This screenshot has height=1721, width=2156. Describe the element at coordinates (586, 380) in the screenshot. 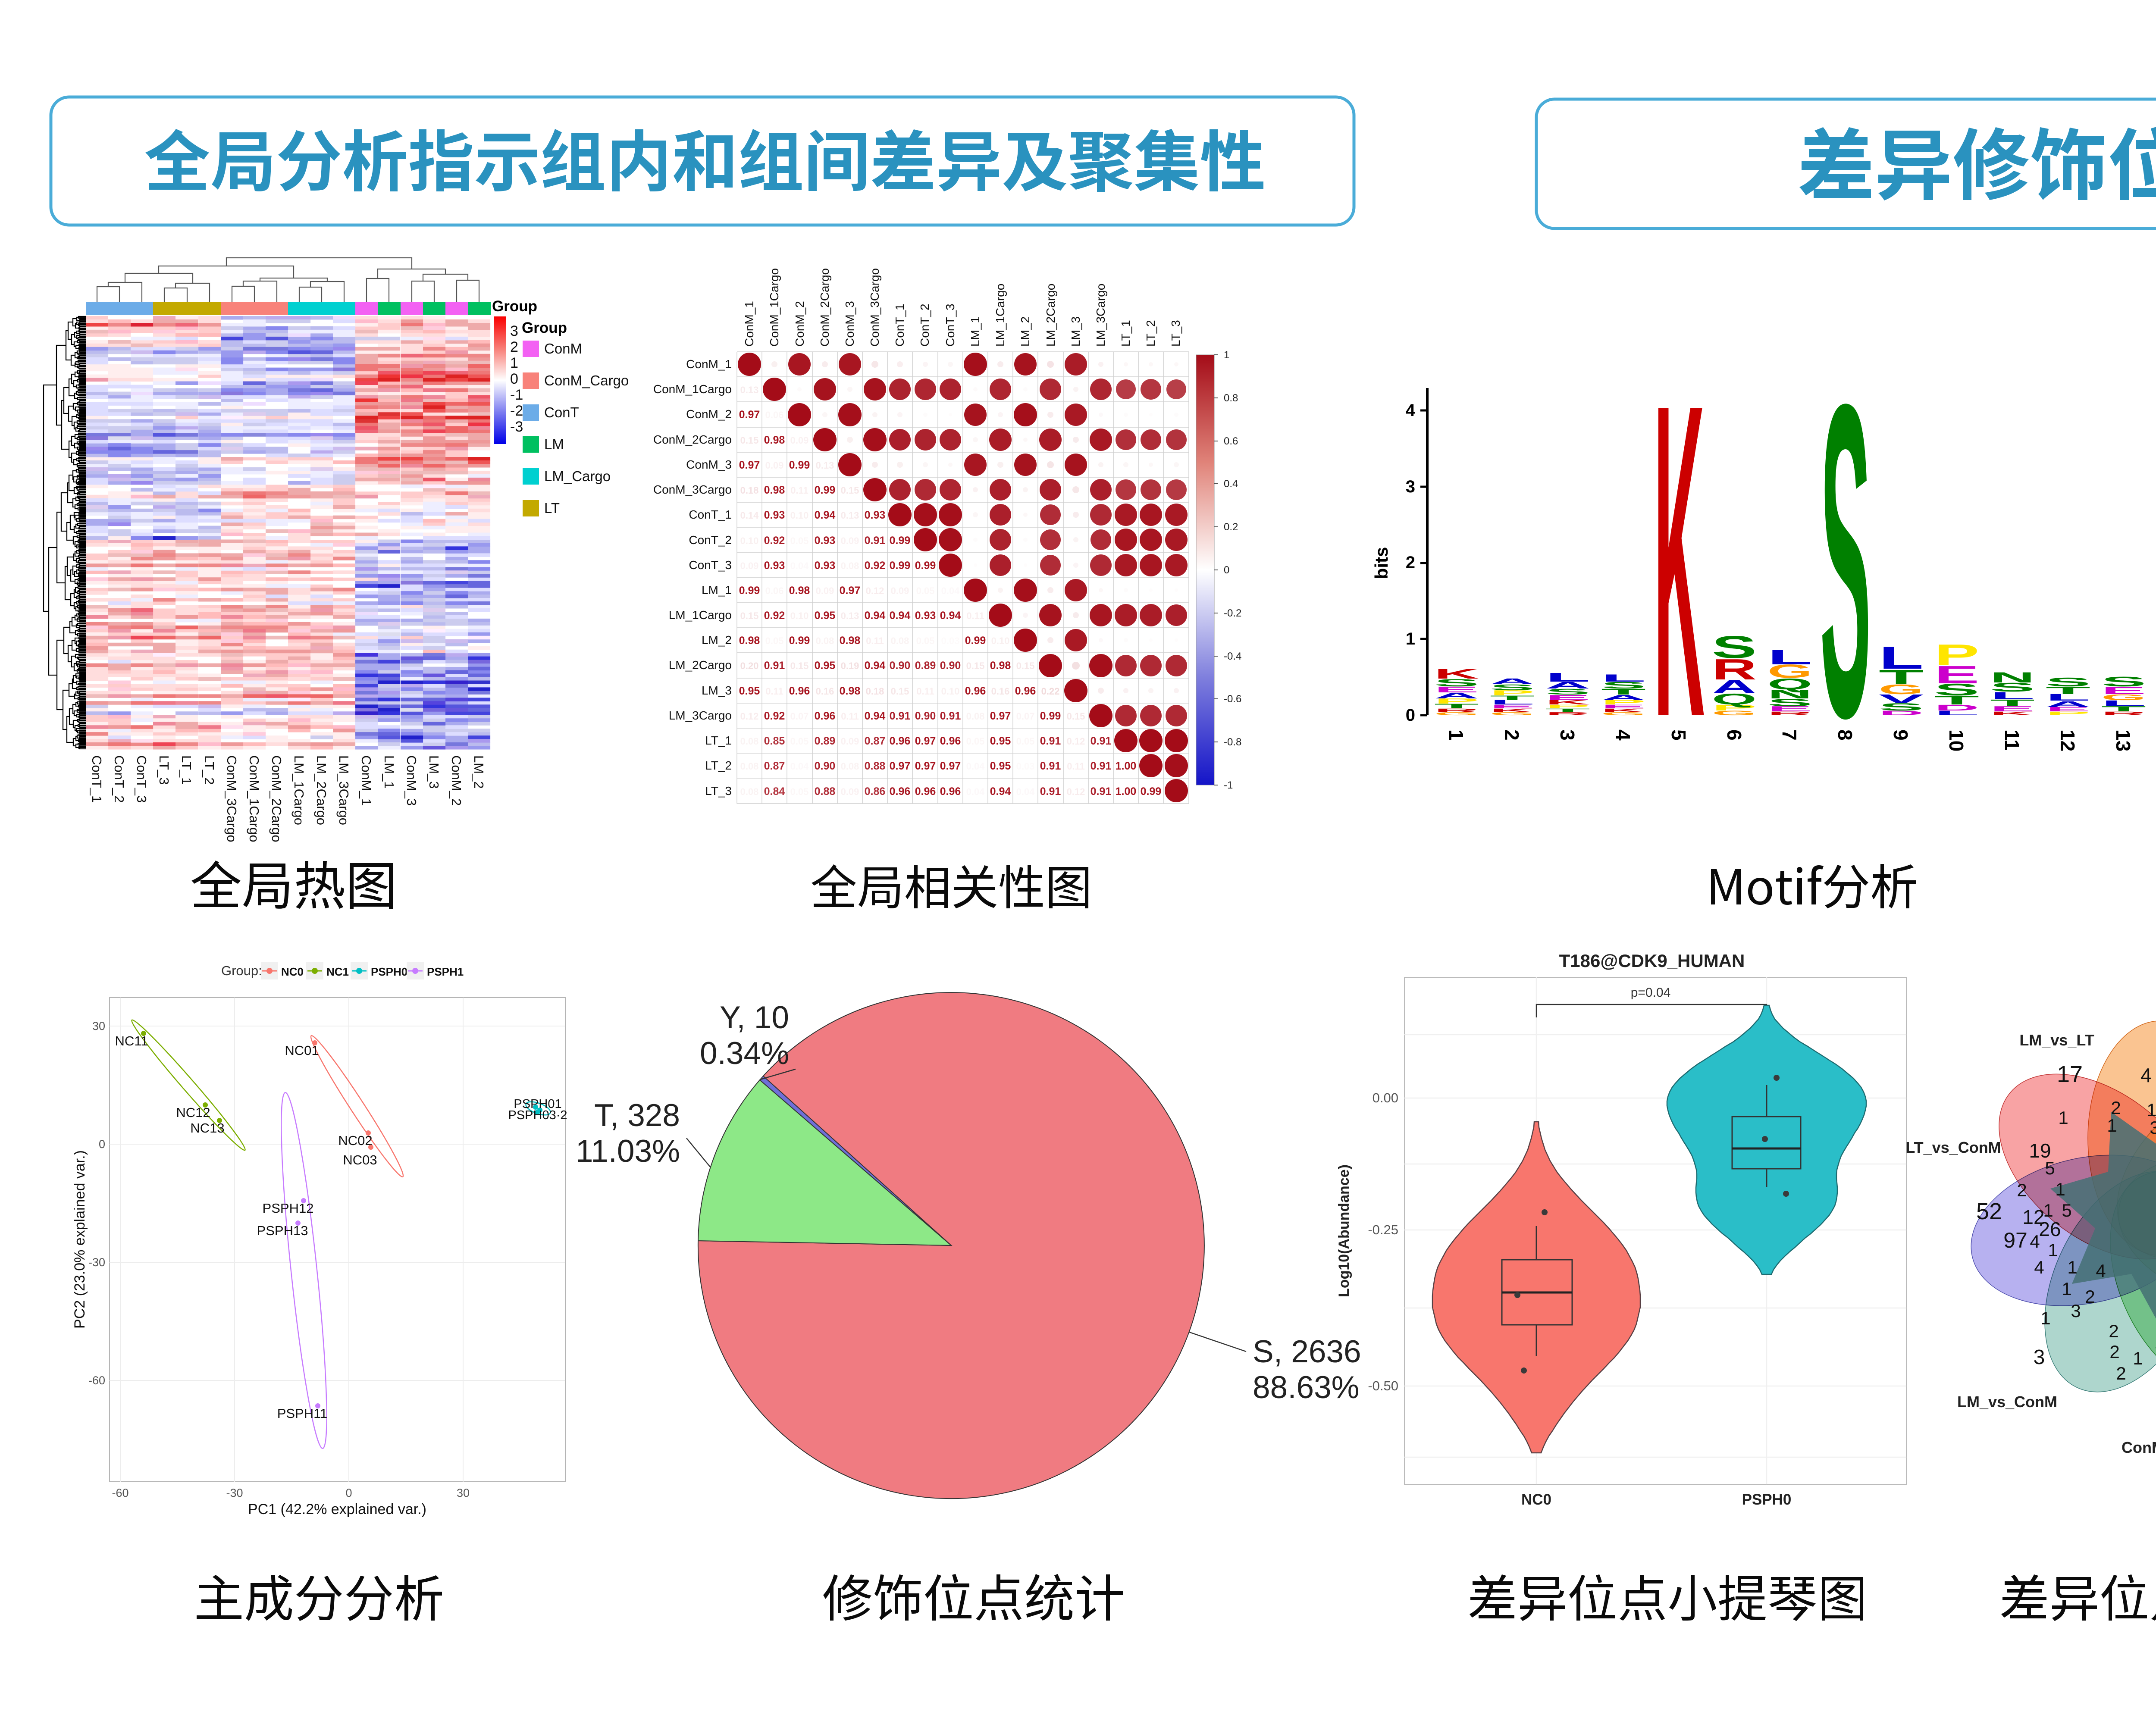

I see `svg-text: ConM_Cargo` at that location.